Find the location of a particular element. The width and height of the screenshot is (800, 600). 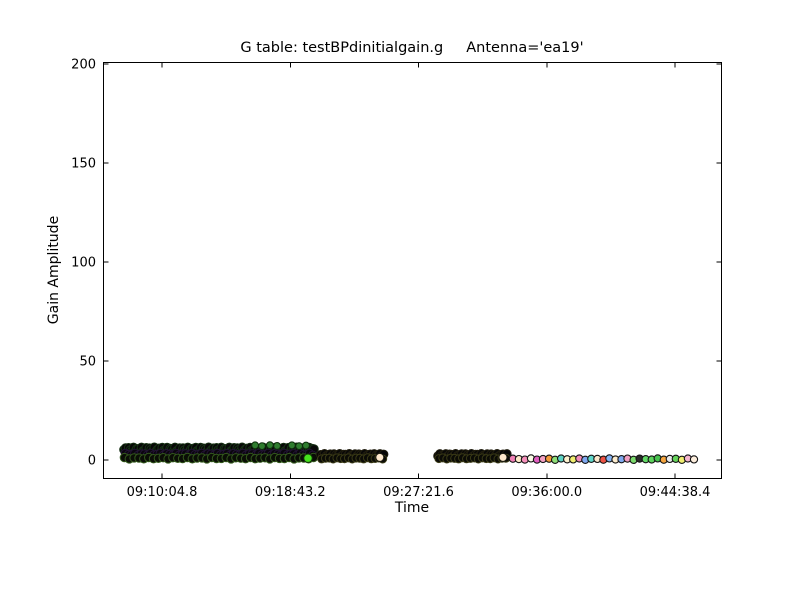

y-tick-label: 200 is located at coordinates (83, 65).